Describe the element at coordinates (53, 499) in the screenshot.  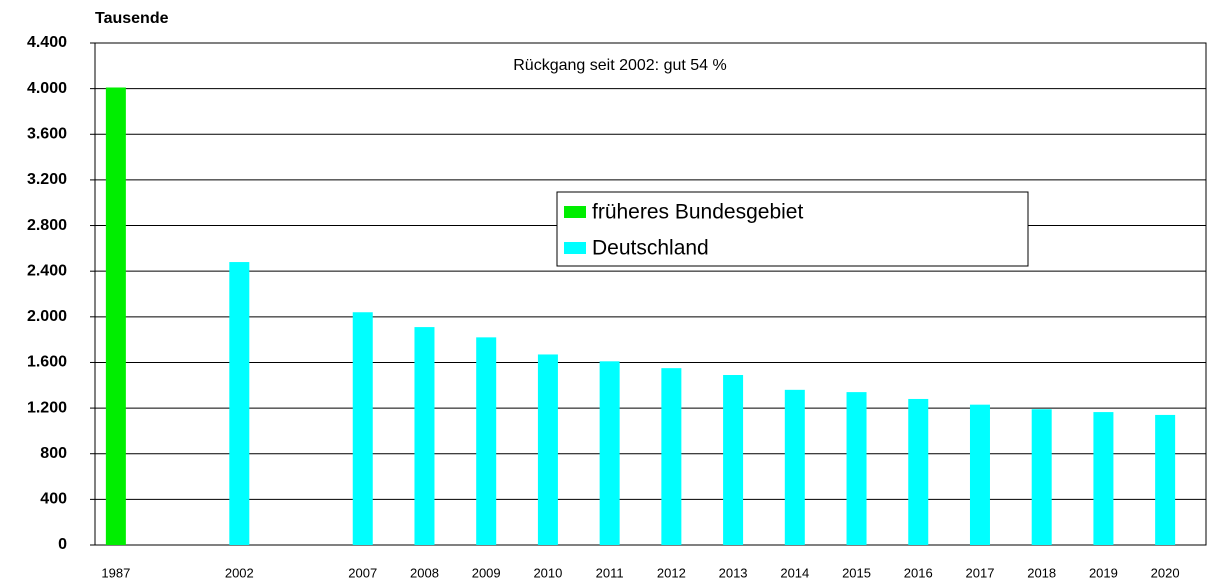
I see `y-tick-label: 400` at that location.